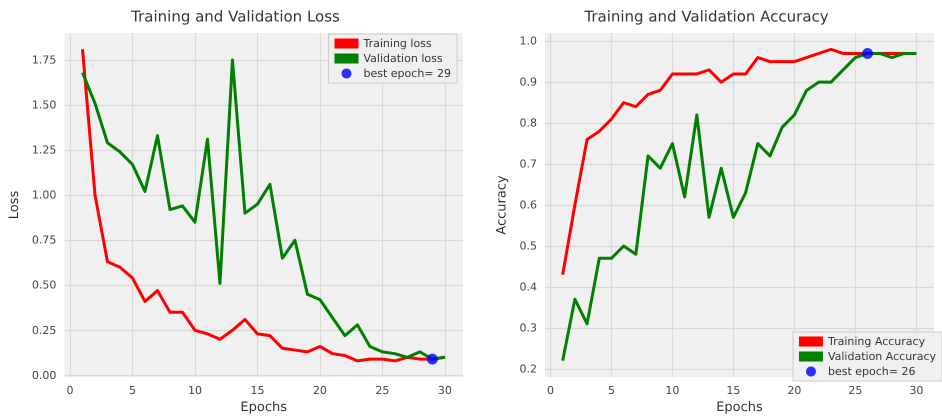 This screenshot has height=419, width=942. I want to click on y-axis-title: Loss, so click(14, 205).